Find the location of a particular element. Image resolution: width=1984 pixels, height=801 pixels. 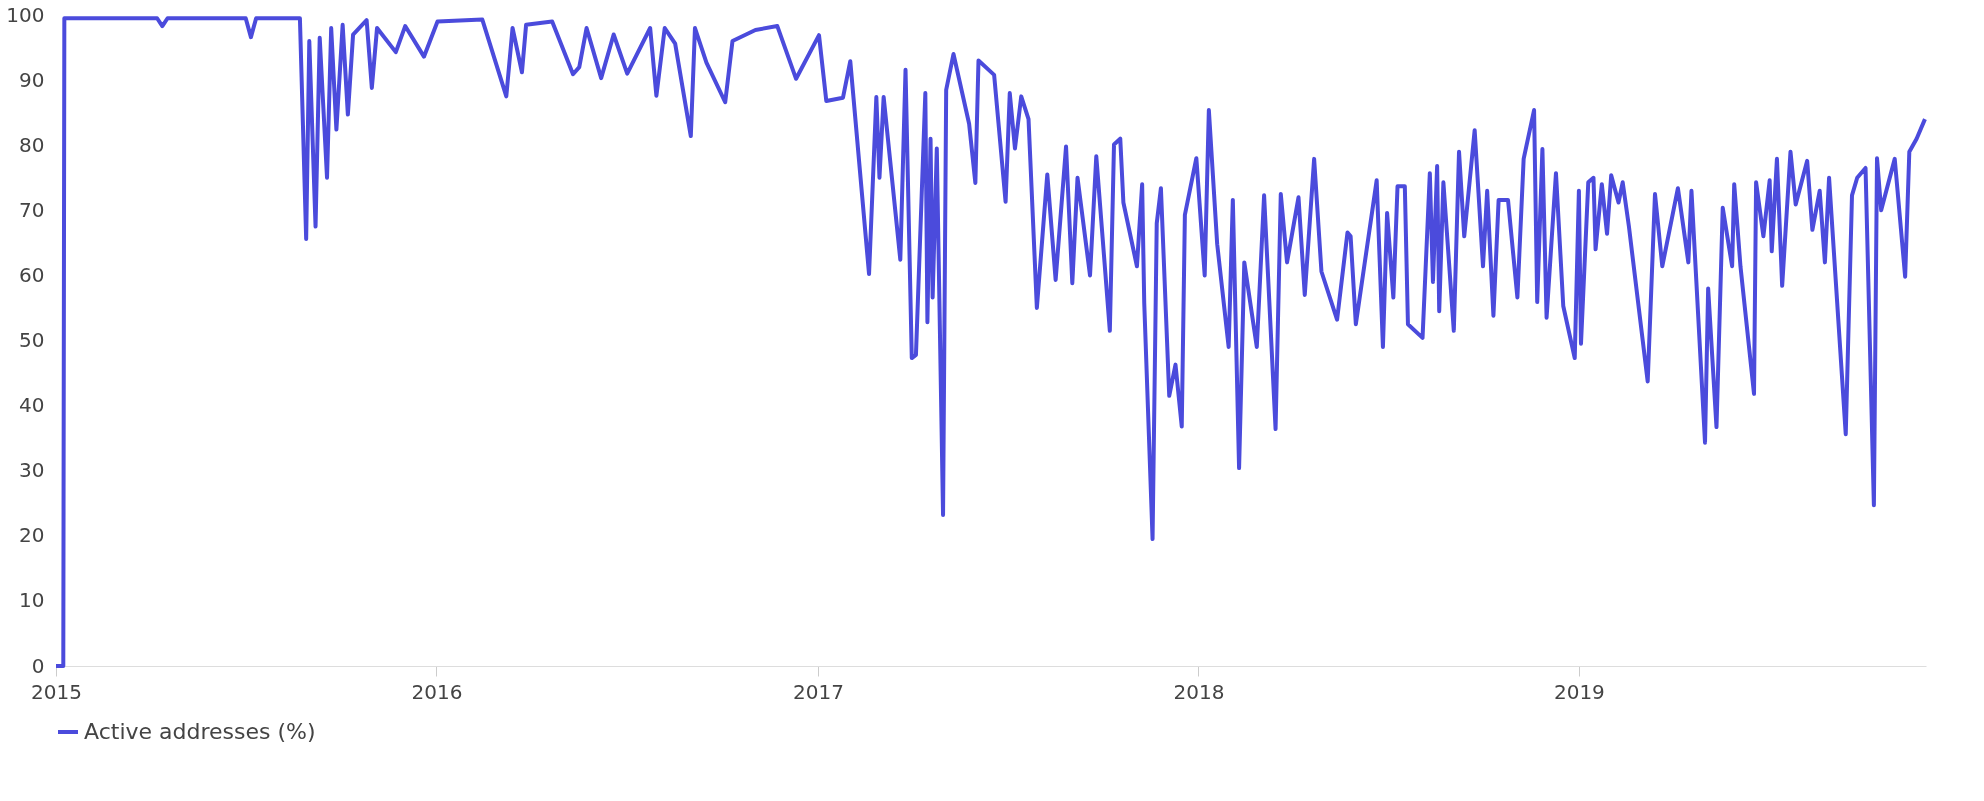

y-tick-label: 0 is located at coordinates (38, 665).